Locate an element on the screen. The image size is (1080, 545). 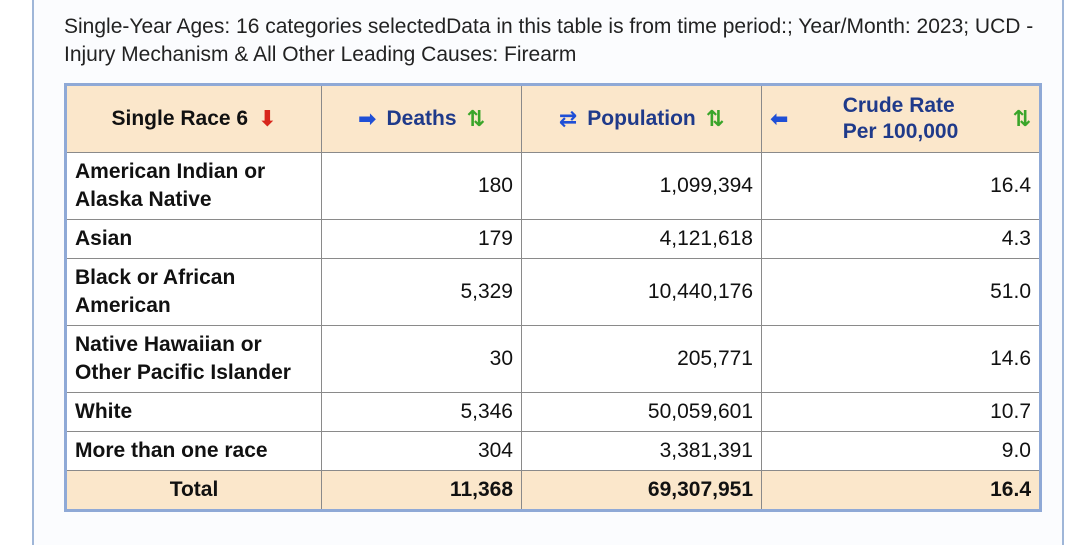
race-cell: More than one race is located at coordinates (193, 451).